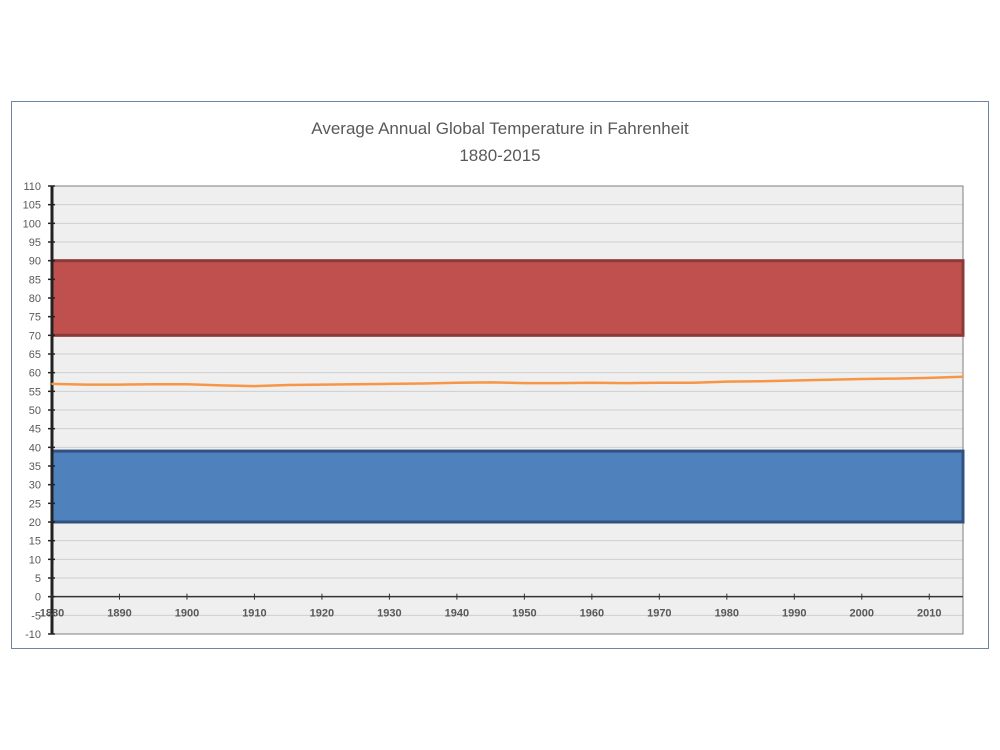  What do you see at coordinates (963, 376) in the screenshot?
I see `data-point-2015` at bounding box center [963, 376].